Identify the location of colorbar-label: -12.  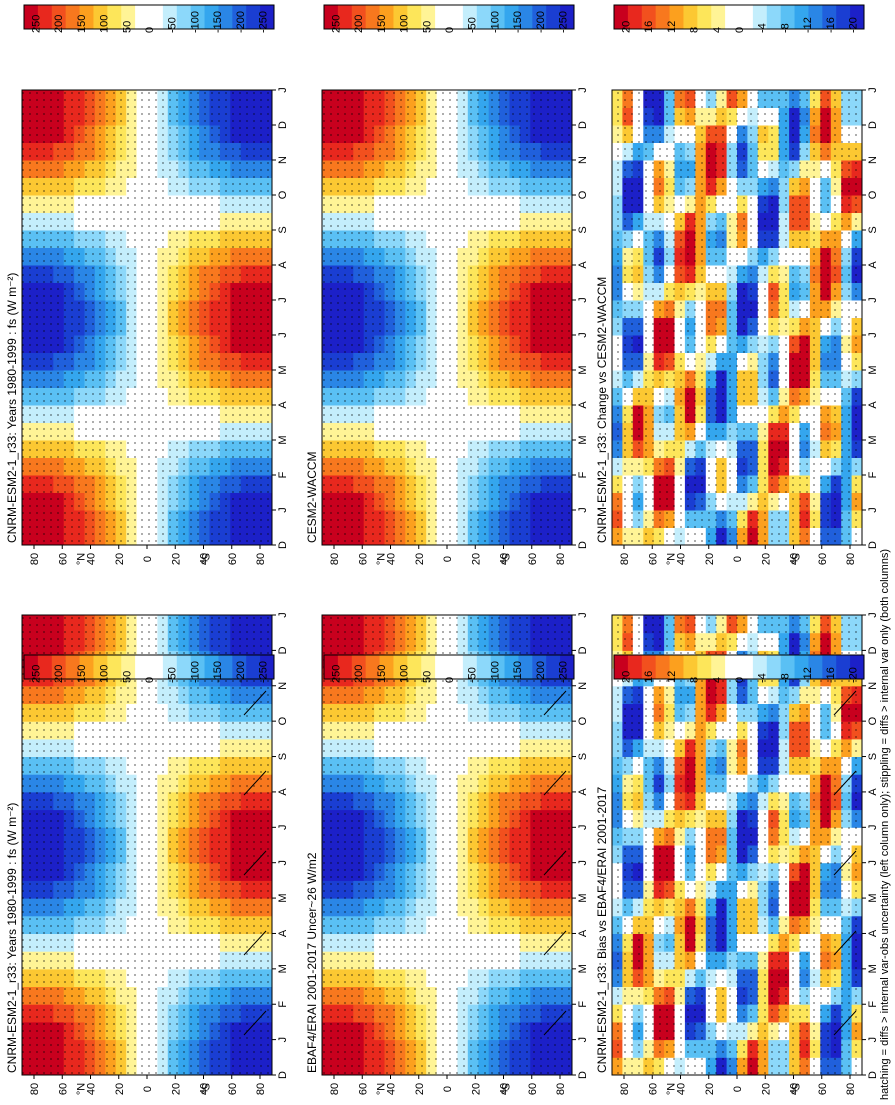
(808, 25).